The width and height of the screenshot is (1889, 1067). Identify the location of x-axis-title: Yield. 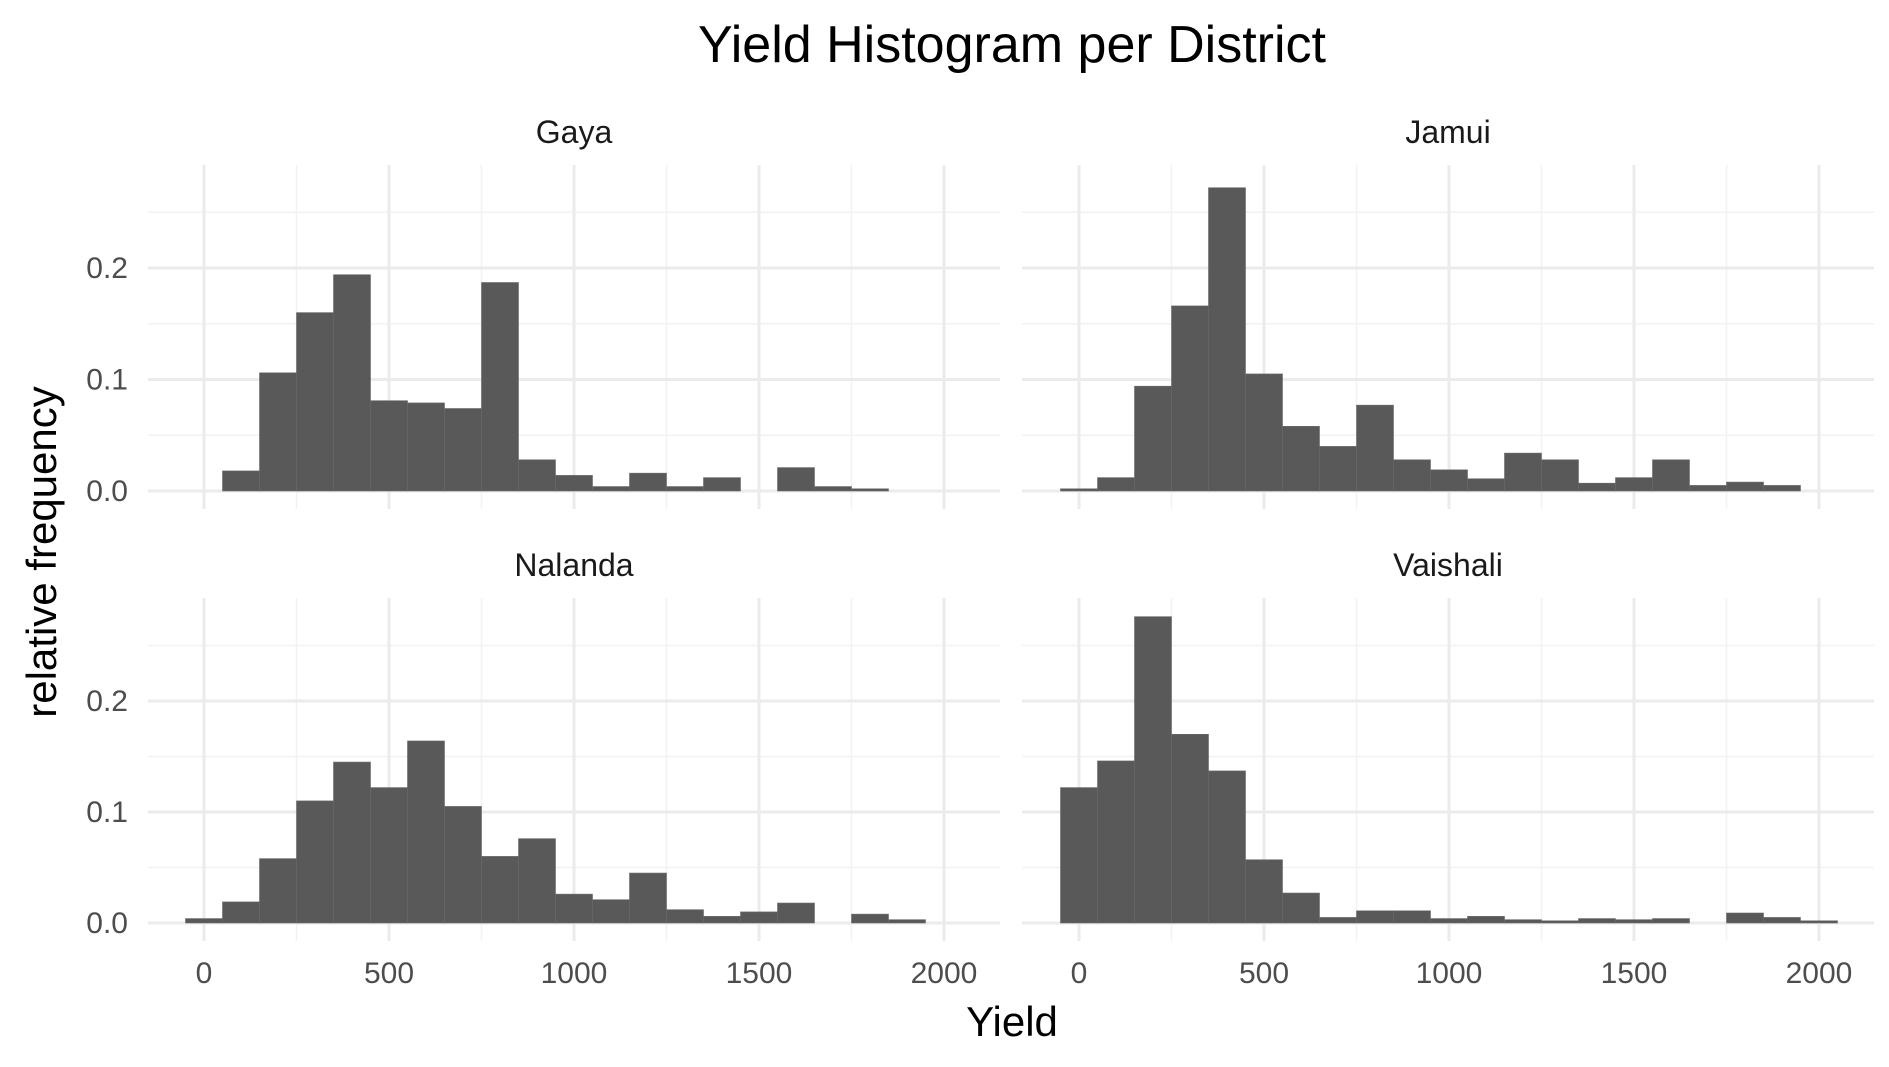
(1012, 1021).